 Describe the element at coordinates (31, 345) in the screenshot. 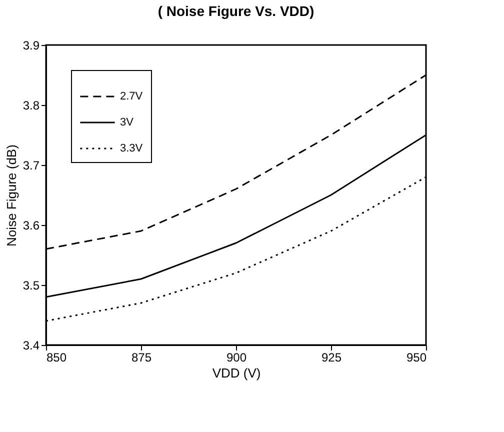

I see `y-tick-label: 3.4` at that location.